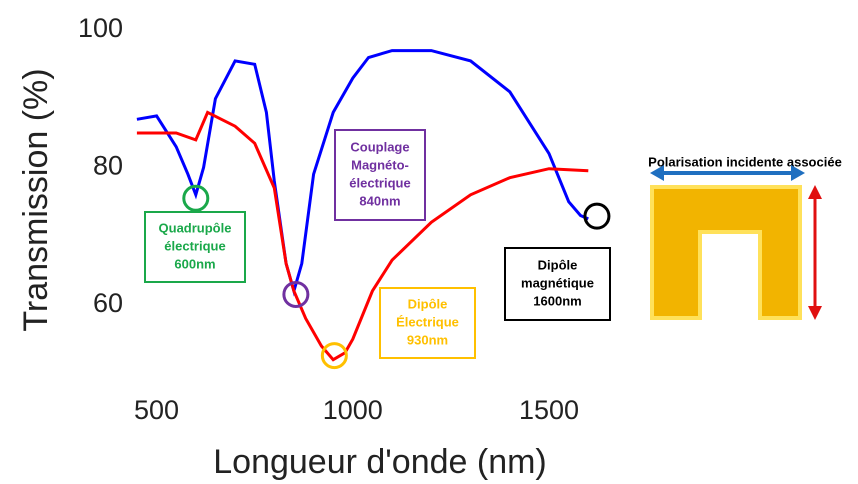 This screenshot has width=858, height=484. Describe the element at coordinates (557, 300) in the screenshot. I see `annotation-text: 1600nm` at that location.